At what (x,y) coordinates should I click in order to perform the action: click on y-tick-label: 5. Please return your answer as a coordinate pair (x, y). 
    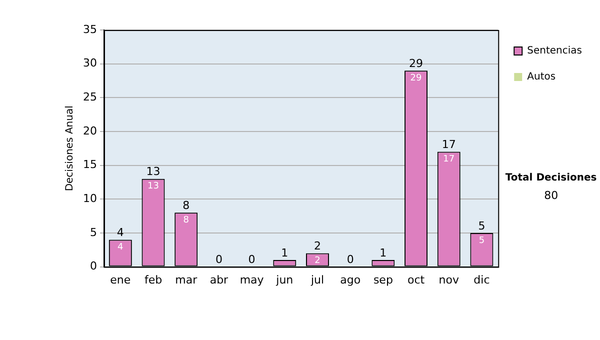
    Looking at the image, I should click on (93, 232).